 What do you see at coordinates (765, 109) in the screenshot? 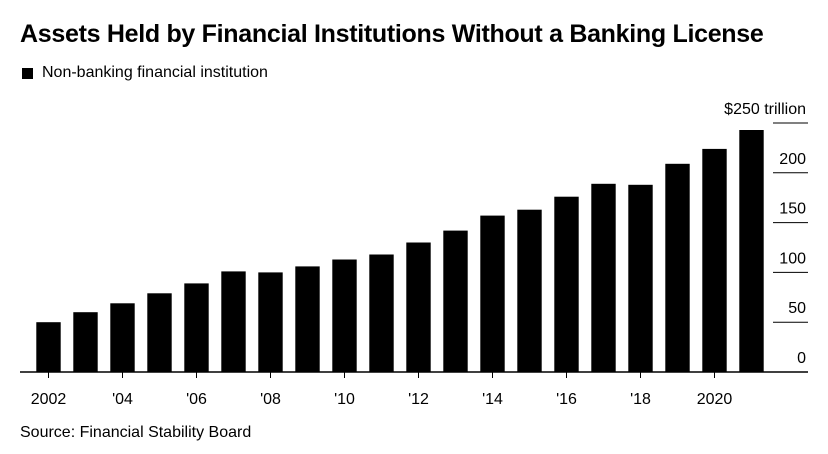
I see `y-tick-label: $250 trillion` at bounding box center [765, 109].